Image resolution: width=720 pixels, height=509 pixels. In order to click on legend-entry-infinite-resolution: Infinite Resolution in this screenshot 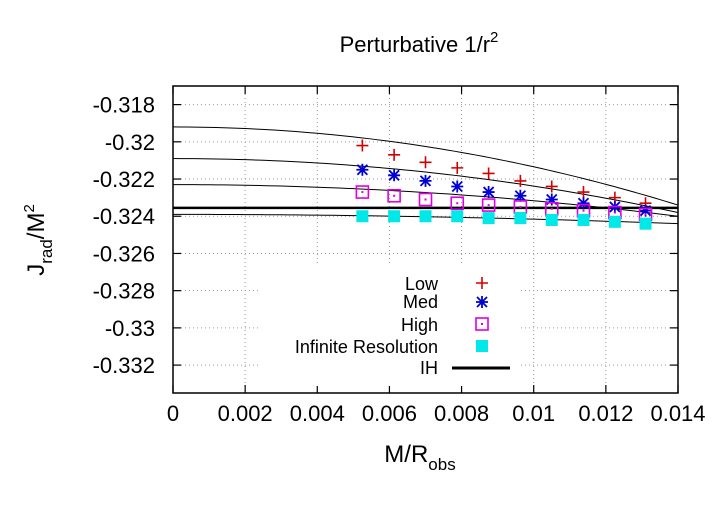, I will do `click(391, 347)`.